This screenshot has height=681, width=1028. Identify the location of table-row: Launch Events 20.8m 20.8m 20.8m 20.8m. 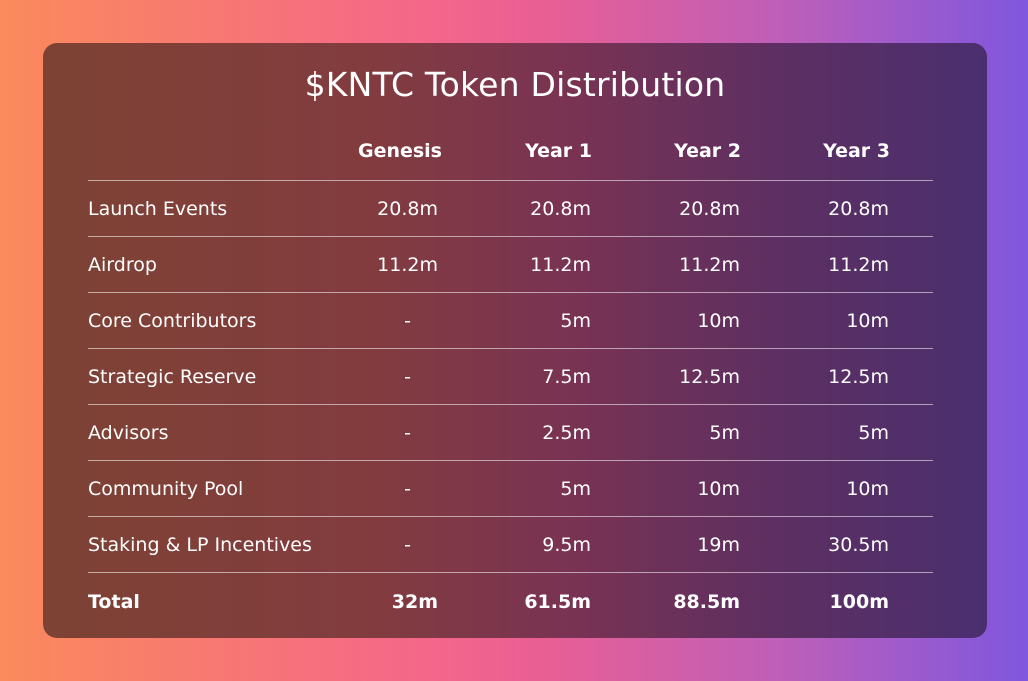
(510, 208).